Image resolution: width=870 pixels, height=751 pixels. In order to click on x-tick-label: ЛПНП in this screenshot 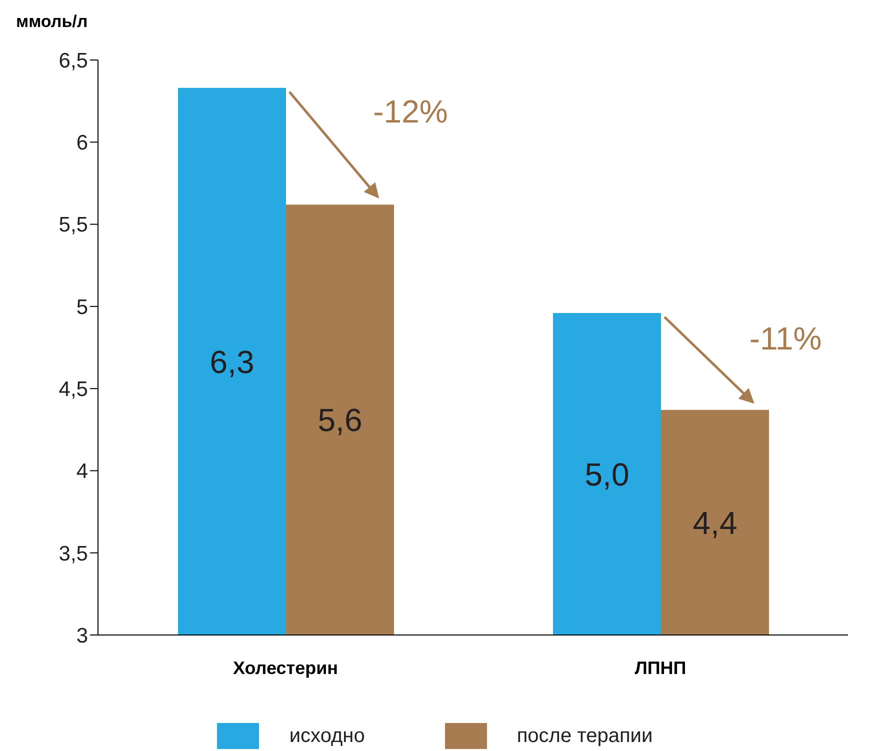, I will do `click(660, 668)`.